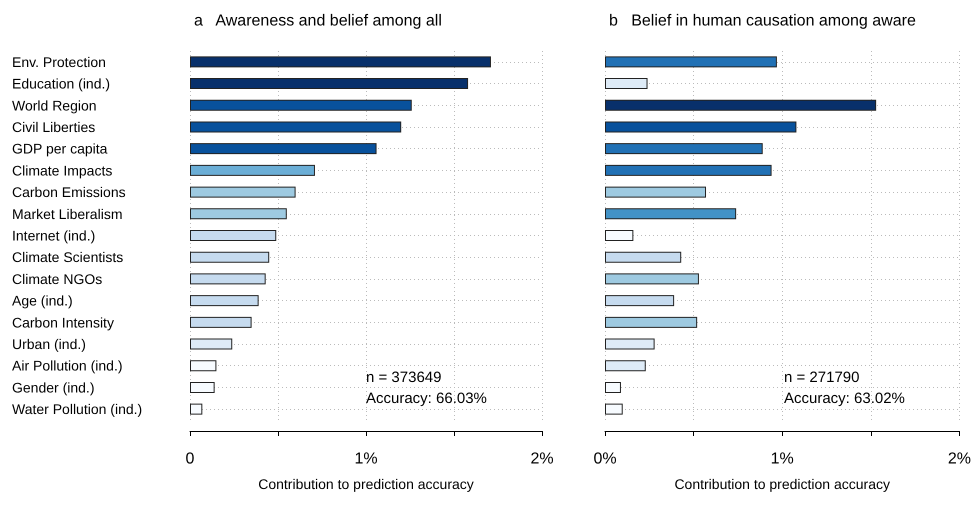 This screenshot has width=974, height=506. What do you see at coordinates (57, 278) in the screenshot?
I see `y-tick-label: Climate NGOs` at bounding box center [57, 278].